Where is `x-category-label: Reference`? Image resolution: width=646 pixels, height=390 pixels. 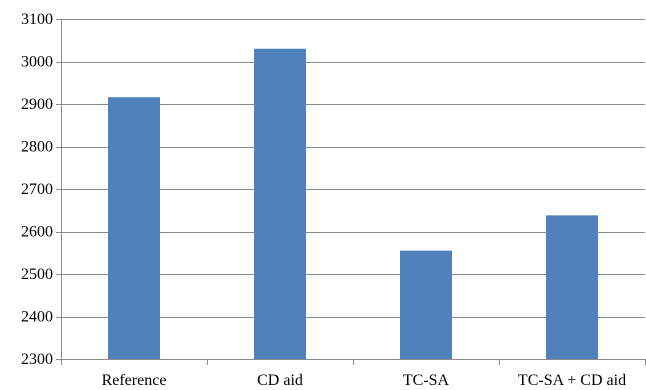
x-category-label: Reference is located at coordinates (134, 380).